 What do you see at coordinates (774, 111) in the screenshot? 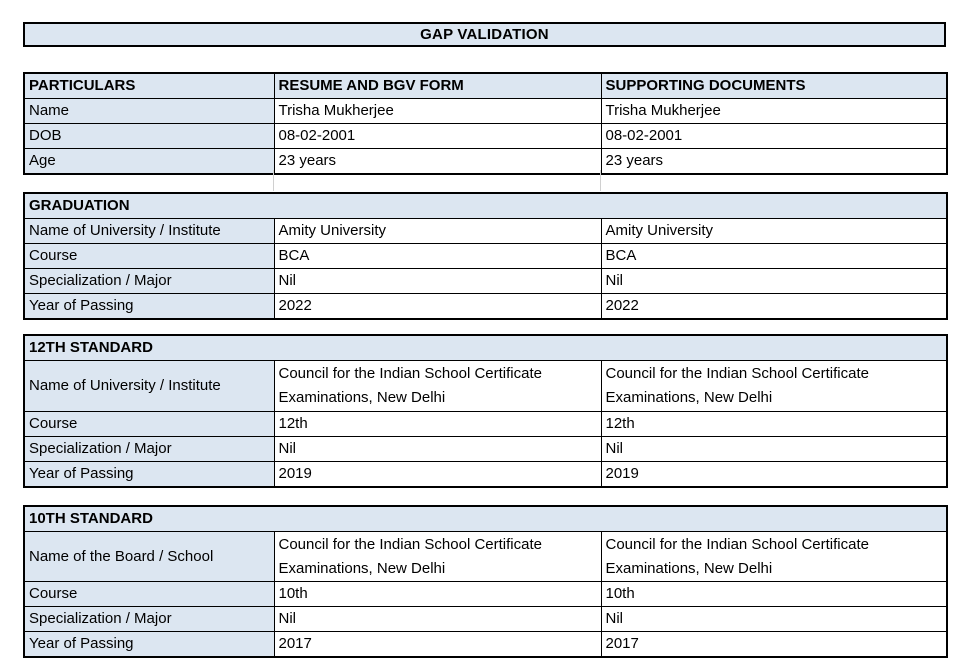
I see `supporting-value-cell: Trisha Mukherjee` at bounding box center [774, 111].